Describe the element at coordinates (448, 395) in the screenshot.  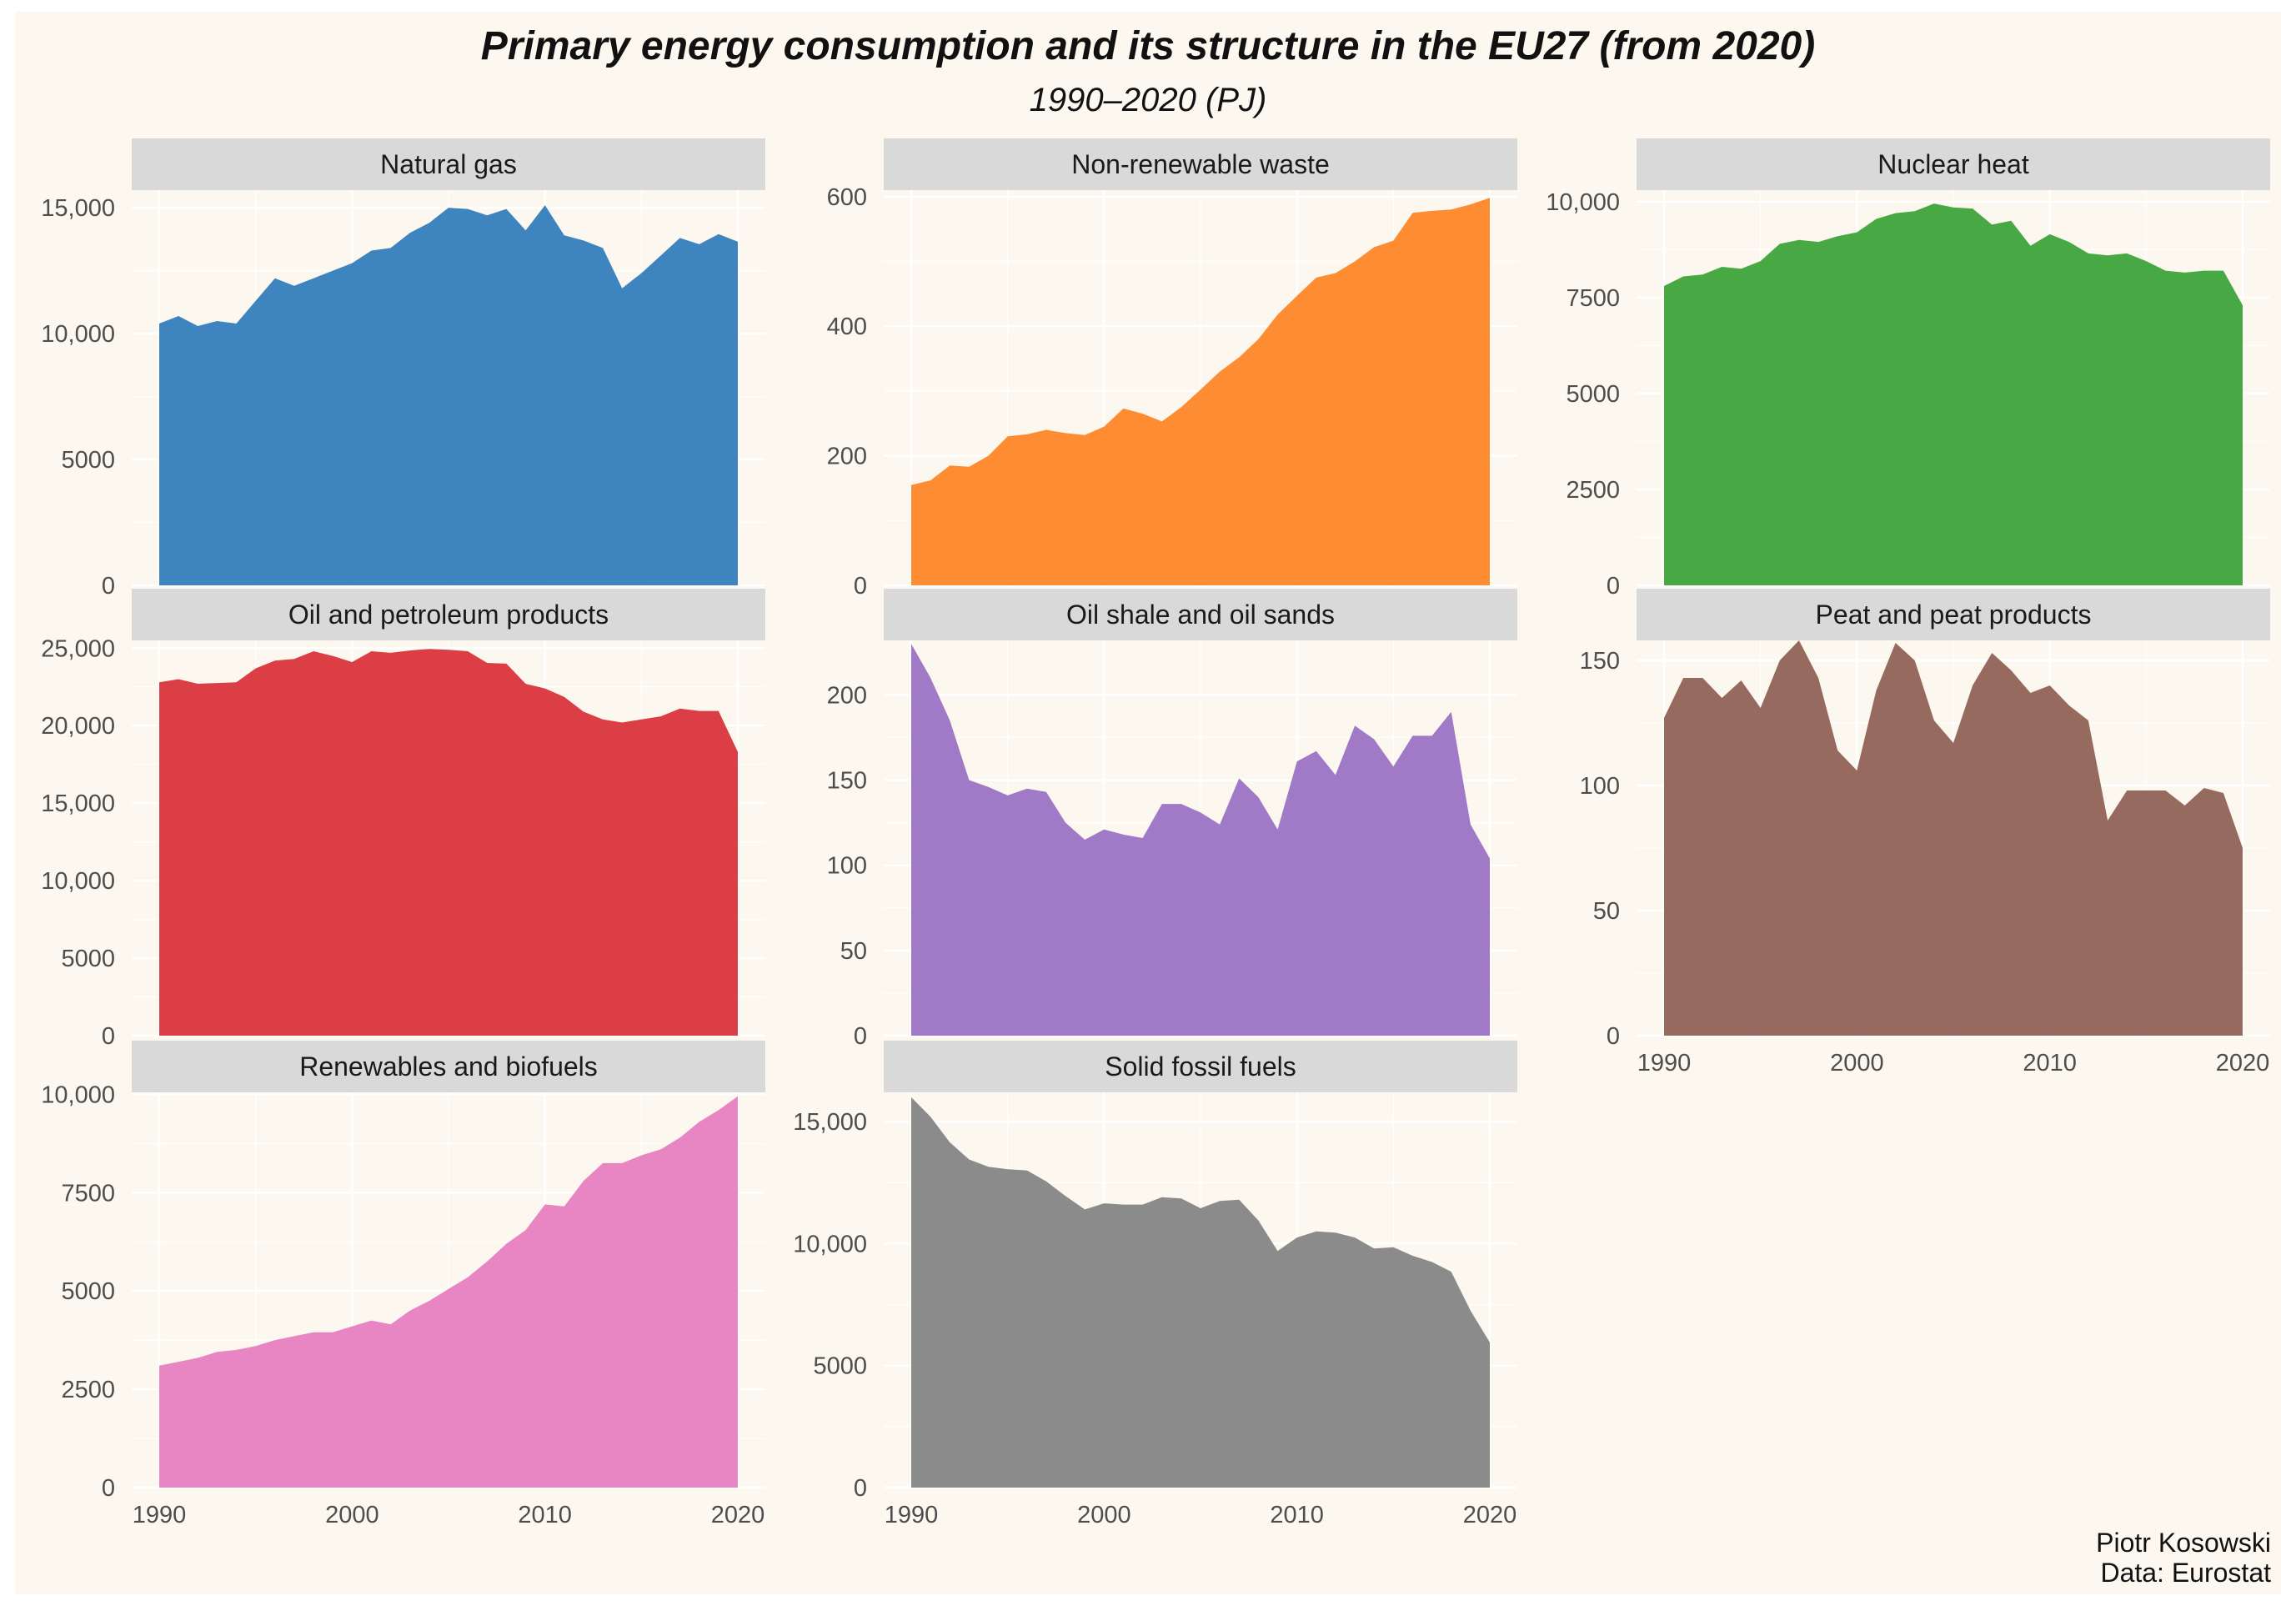
I see `area-natural-gas` at that location.